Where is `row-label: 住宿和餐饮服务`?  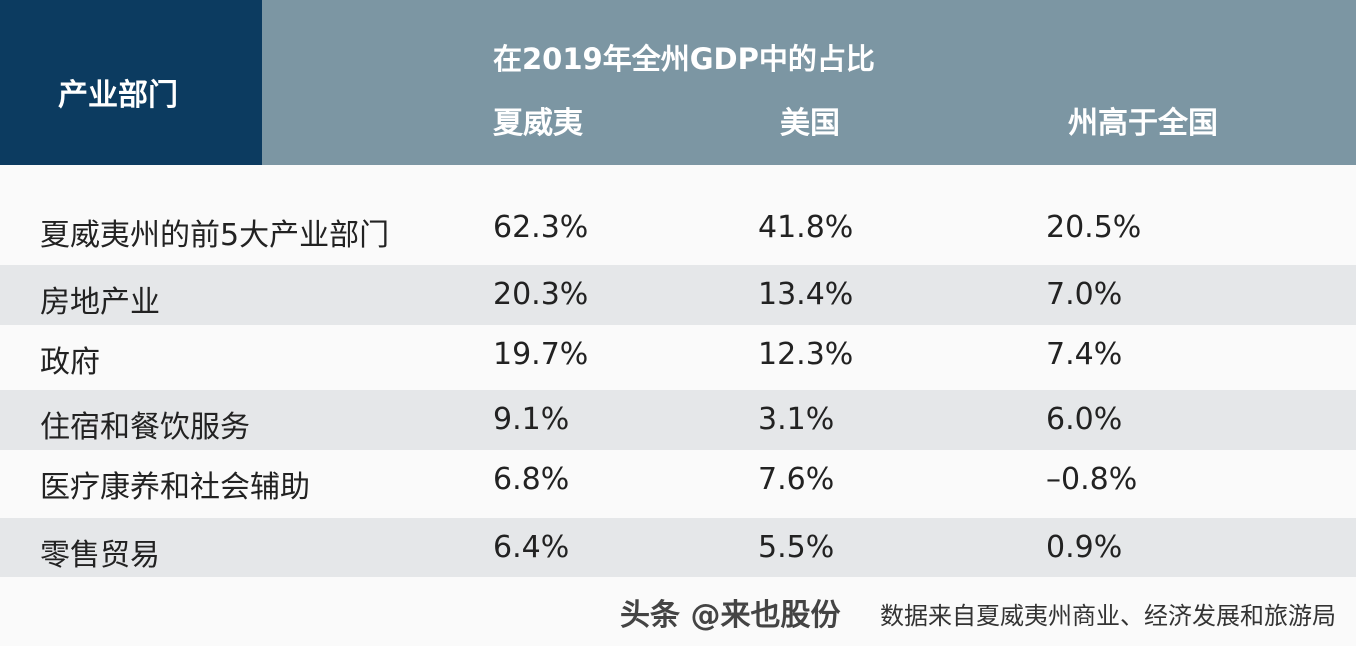
row-label: 住宿和餐饮服务 is located at coordinates (145, 427).